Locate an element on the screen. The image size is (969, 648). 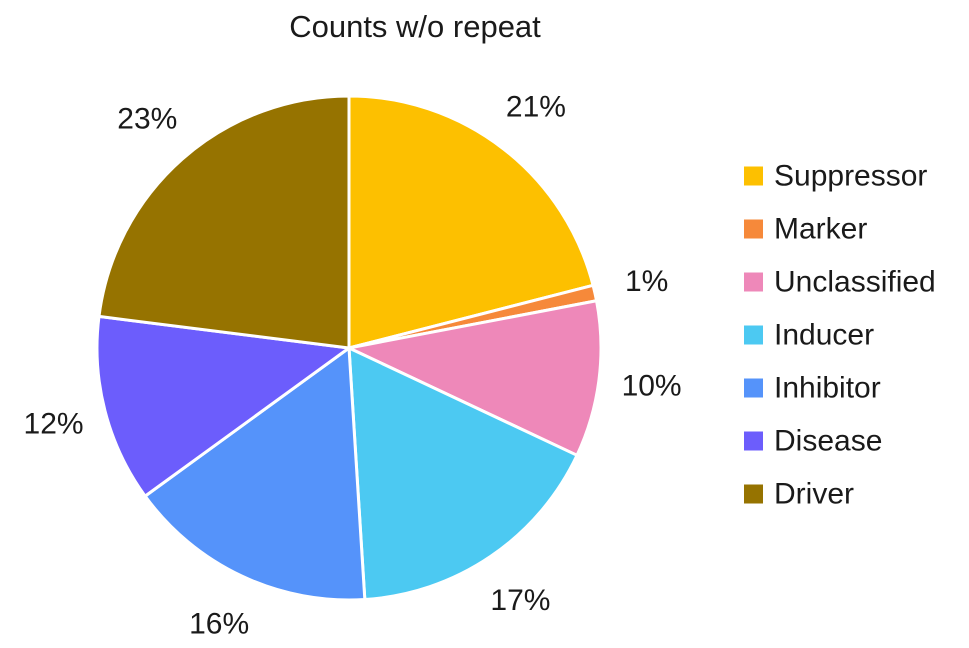
legend-item-suppressor: Suppressor is located at coordinates (835, 176).